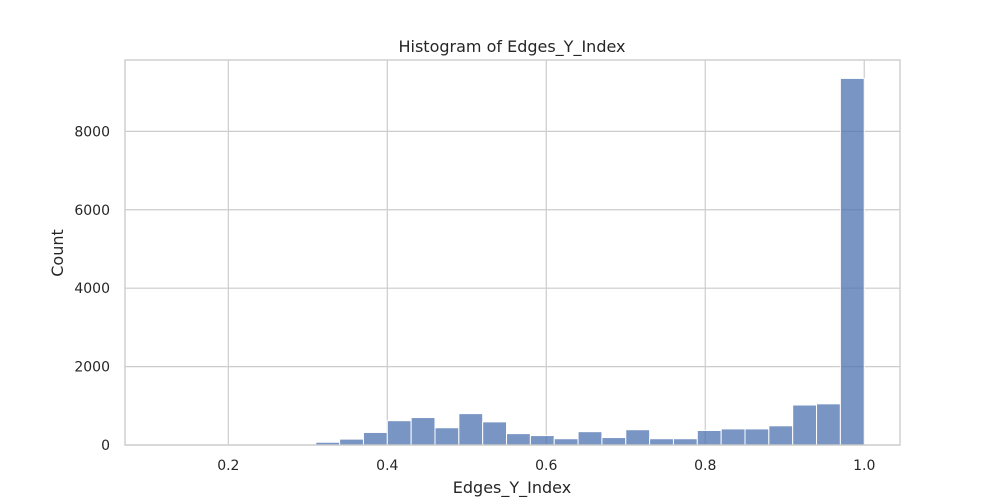 The image size is (1000, 500). Describe the element at coordinates (92, 211) in the screenshot. I see `y-tick-label: 6000` at that location.